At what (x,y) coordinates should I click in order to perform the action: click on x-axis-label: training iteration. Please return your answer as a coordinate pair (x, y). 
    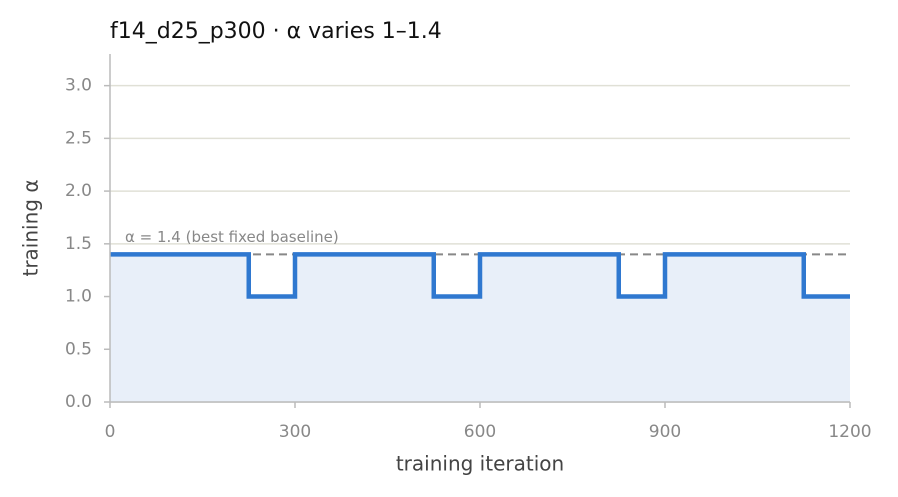
    Looking at the image, I should click on (480, 464).